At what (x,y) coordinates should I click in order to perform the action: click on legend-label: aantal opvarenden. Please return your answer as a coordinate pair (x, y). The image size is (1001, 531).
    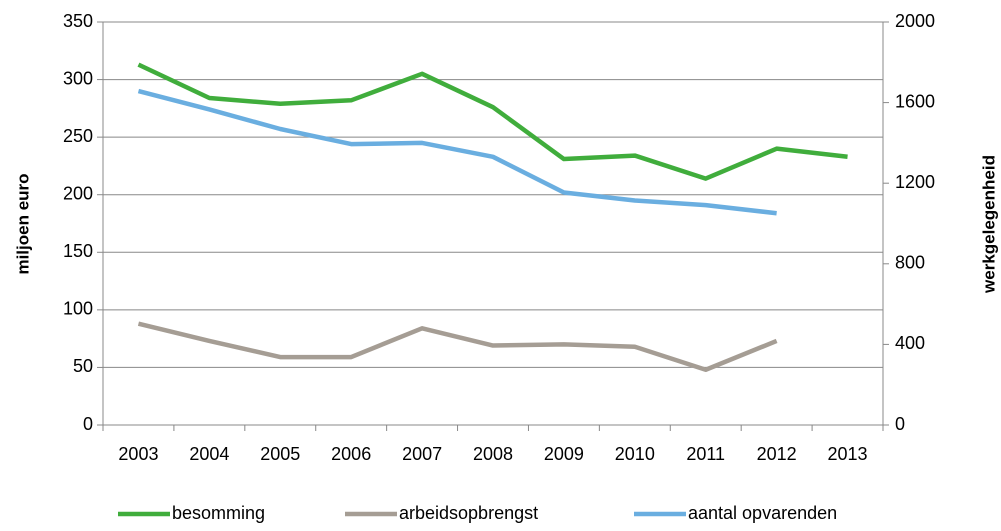
    Looking at the image, I should click on (762, 513).